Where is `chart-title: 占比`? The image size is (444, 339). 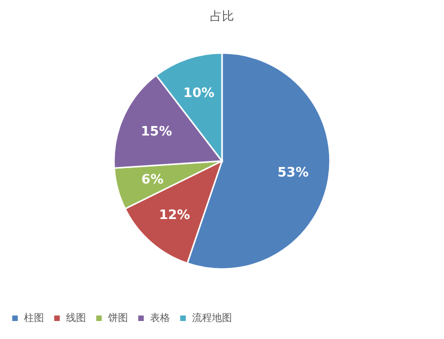
chart-title: 占比 is located at coordinates (222, 16).